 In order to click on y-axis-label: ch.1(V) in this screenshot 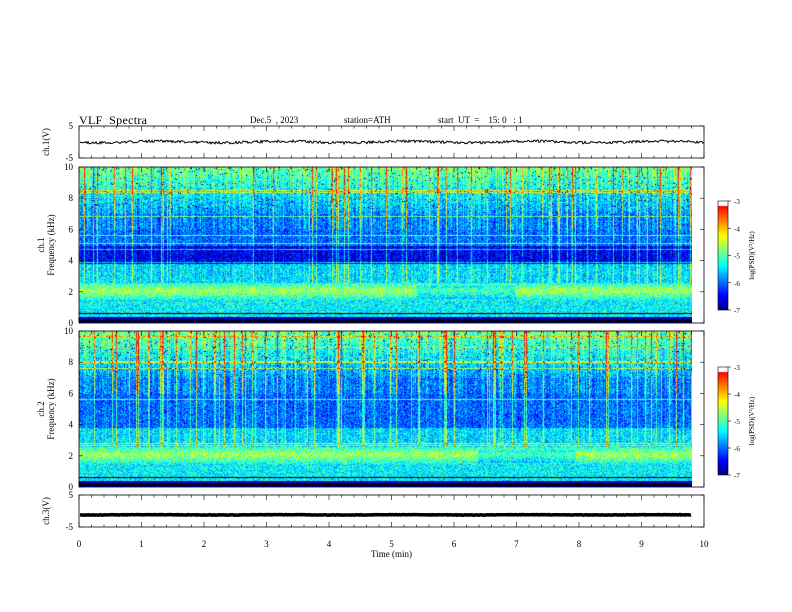, I will do `click(46, 142)`.